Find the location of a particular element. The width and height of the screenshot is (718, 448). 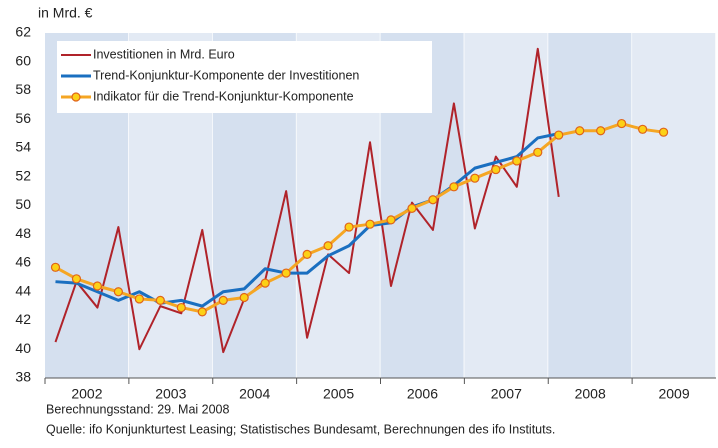

y-tick-label: 52 is located at coordinates (23, 175).